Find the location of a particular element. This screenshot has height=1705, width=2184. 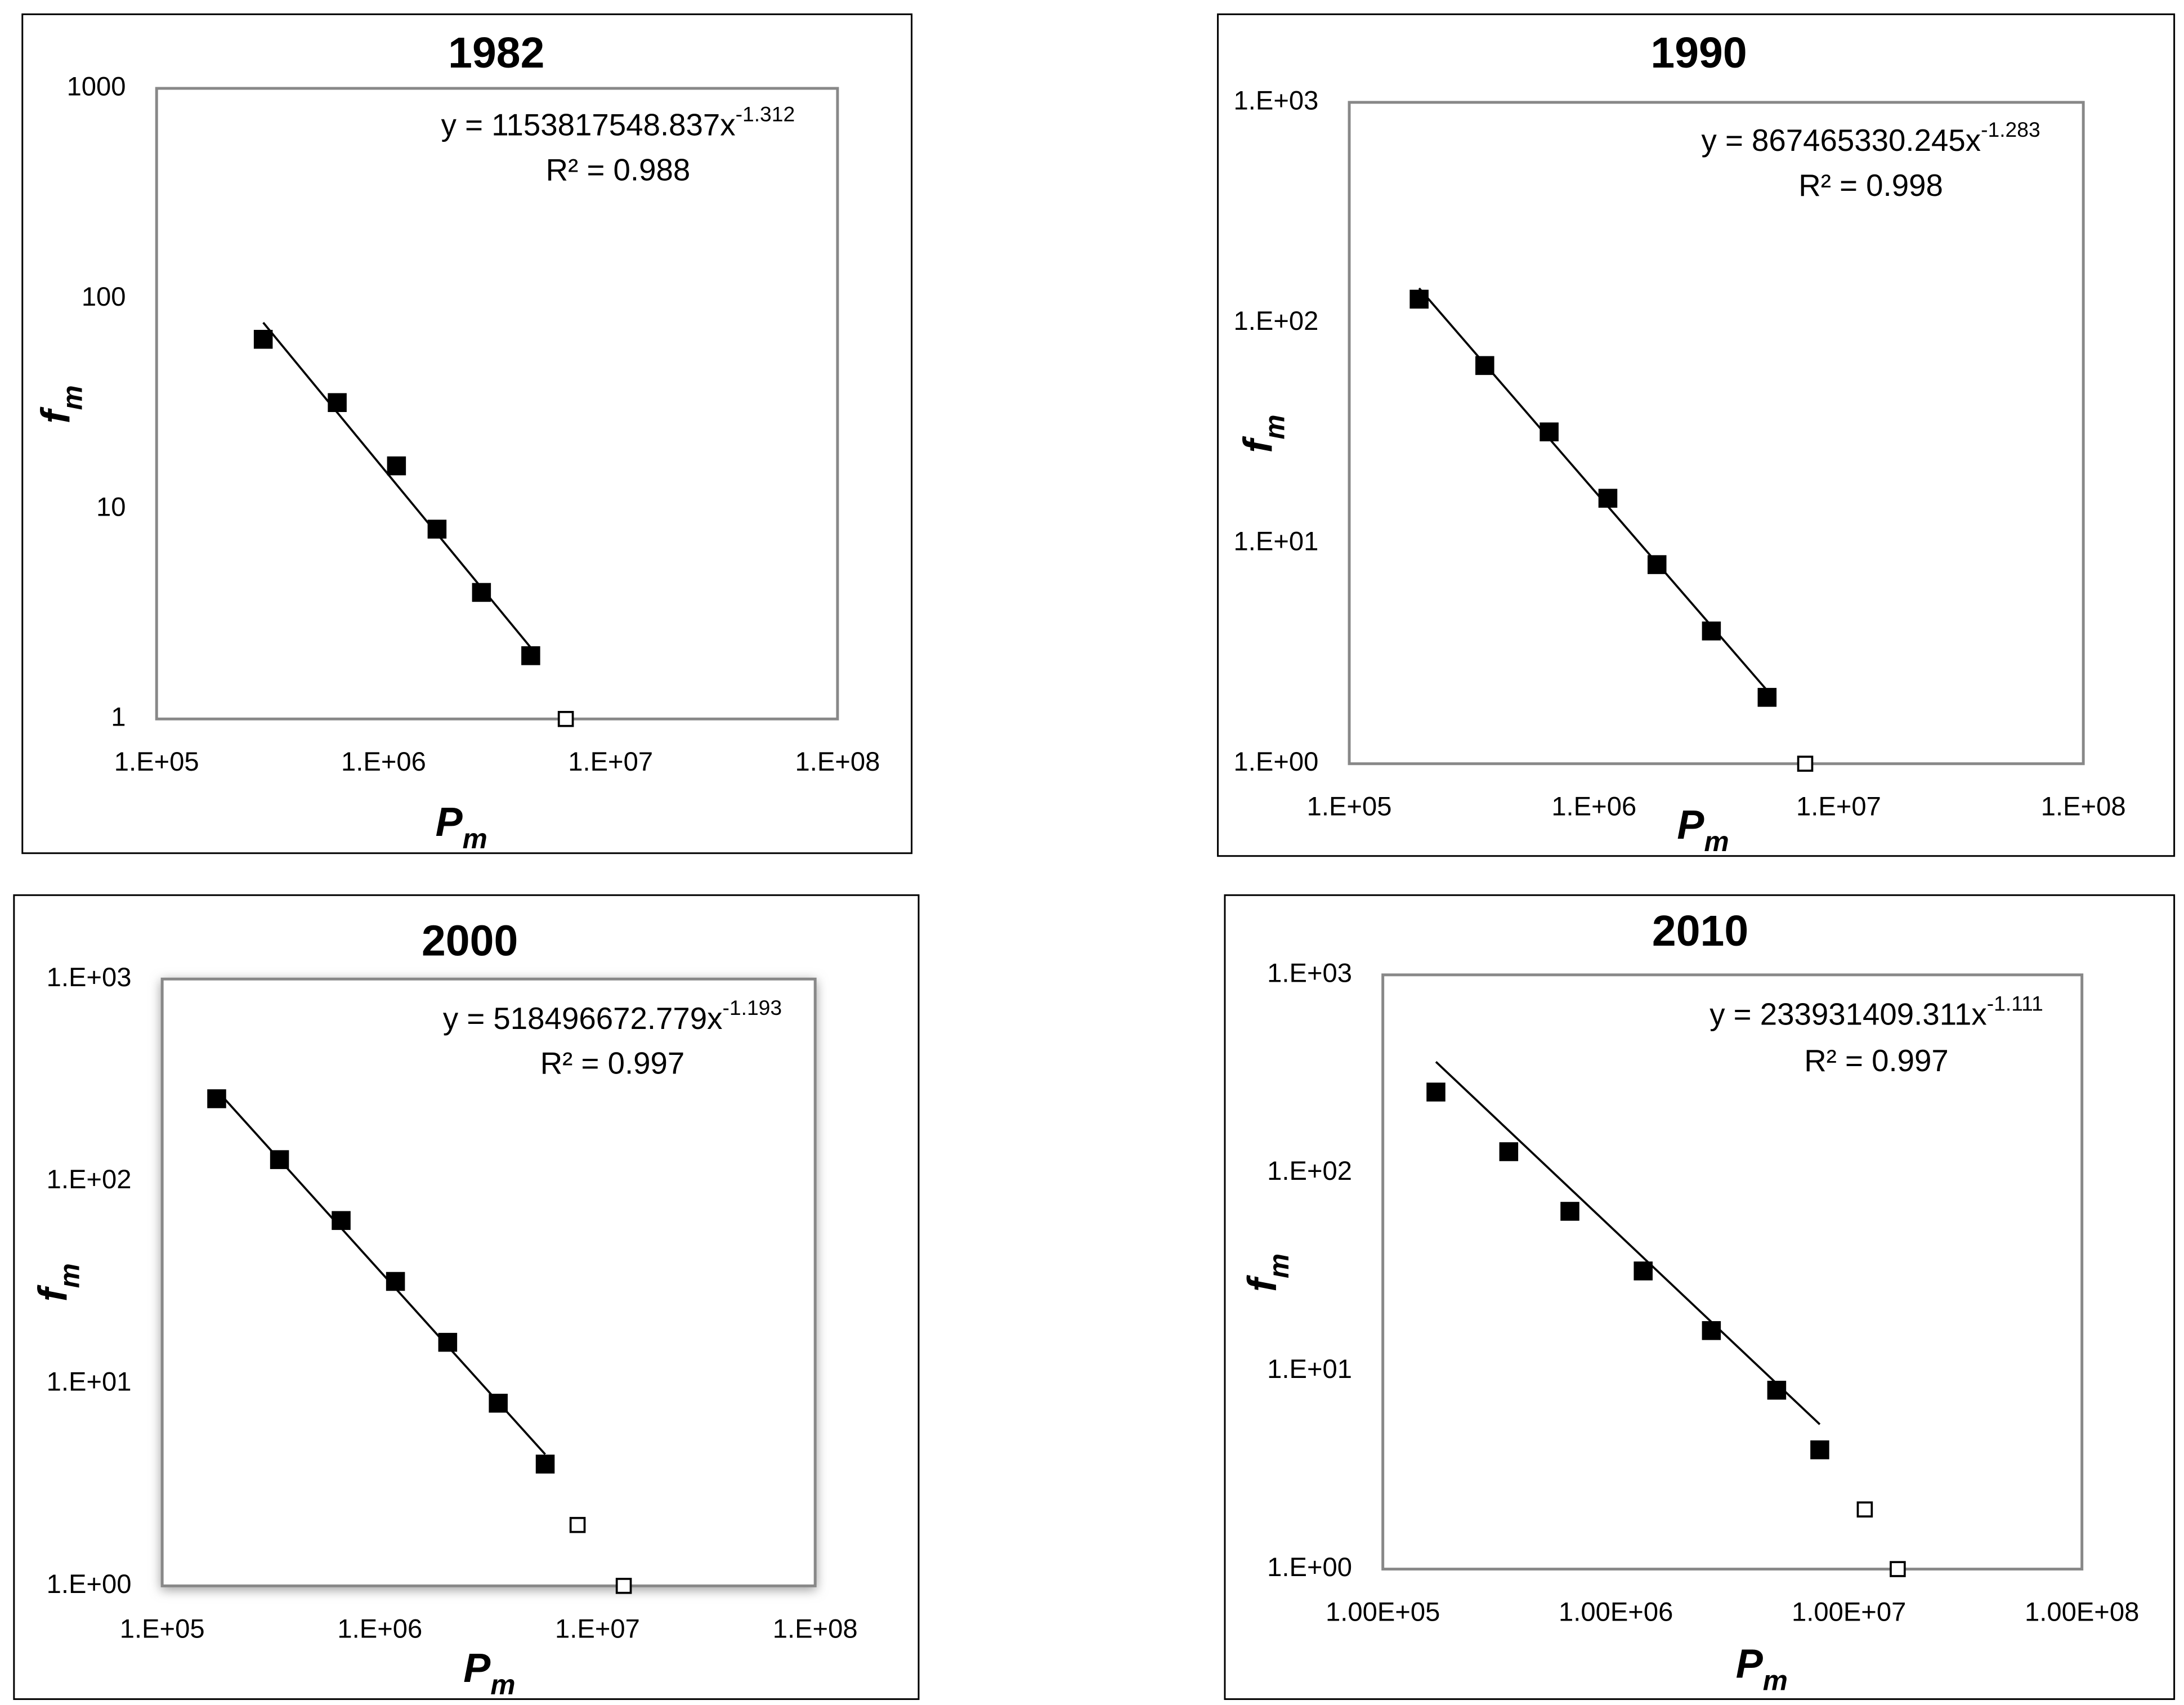

fit-equation: y = 233931409.311x-1.111 is located at coordinates (1876, 1012).